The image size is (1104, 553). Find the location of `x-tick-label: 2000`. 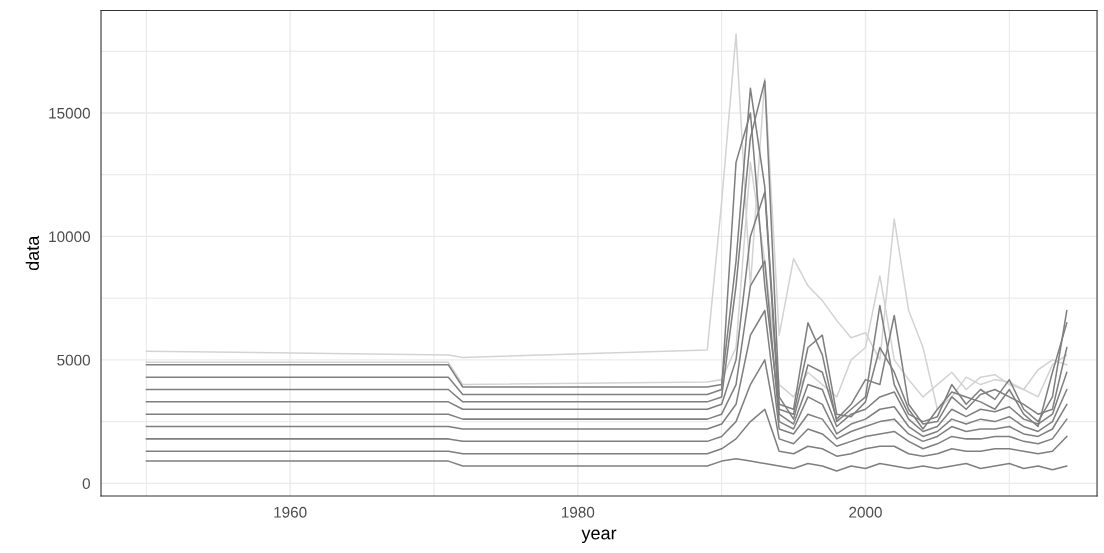

x-tick-label: 2000 is located at coordinates (865, 512).